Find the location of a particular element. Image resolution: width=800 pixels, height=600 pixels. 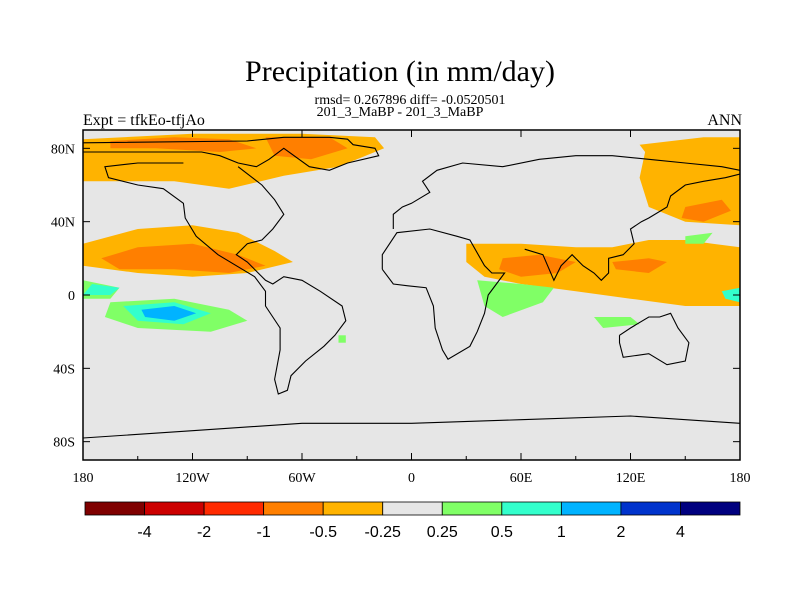

coastline-india-seasia is located at coordinates (632, 227).